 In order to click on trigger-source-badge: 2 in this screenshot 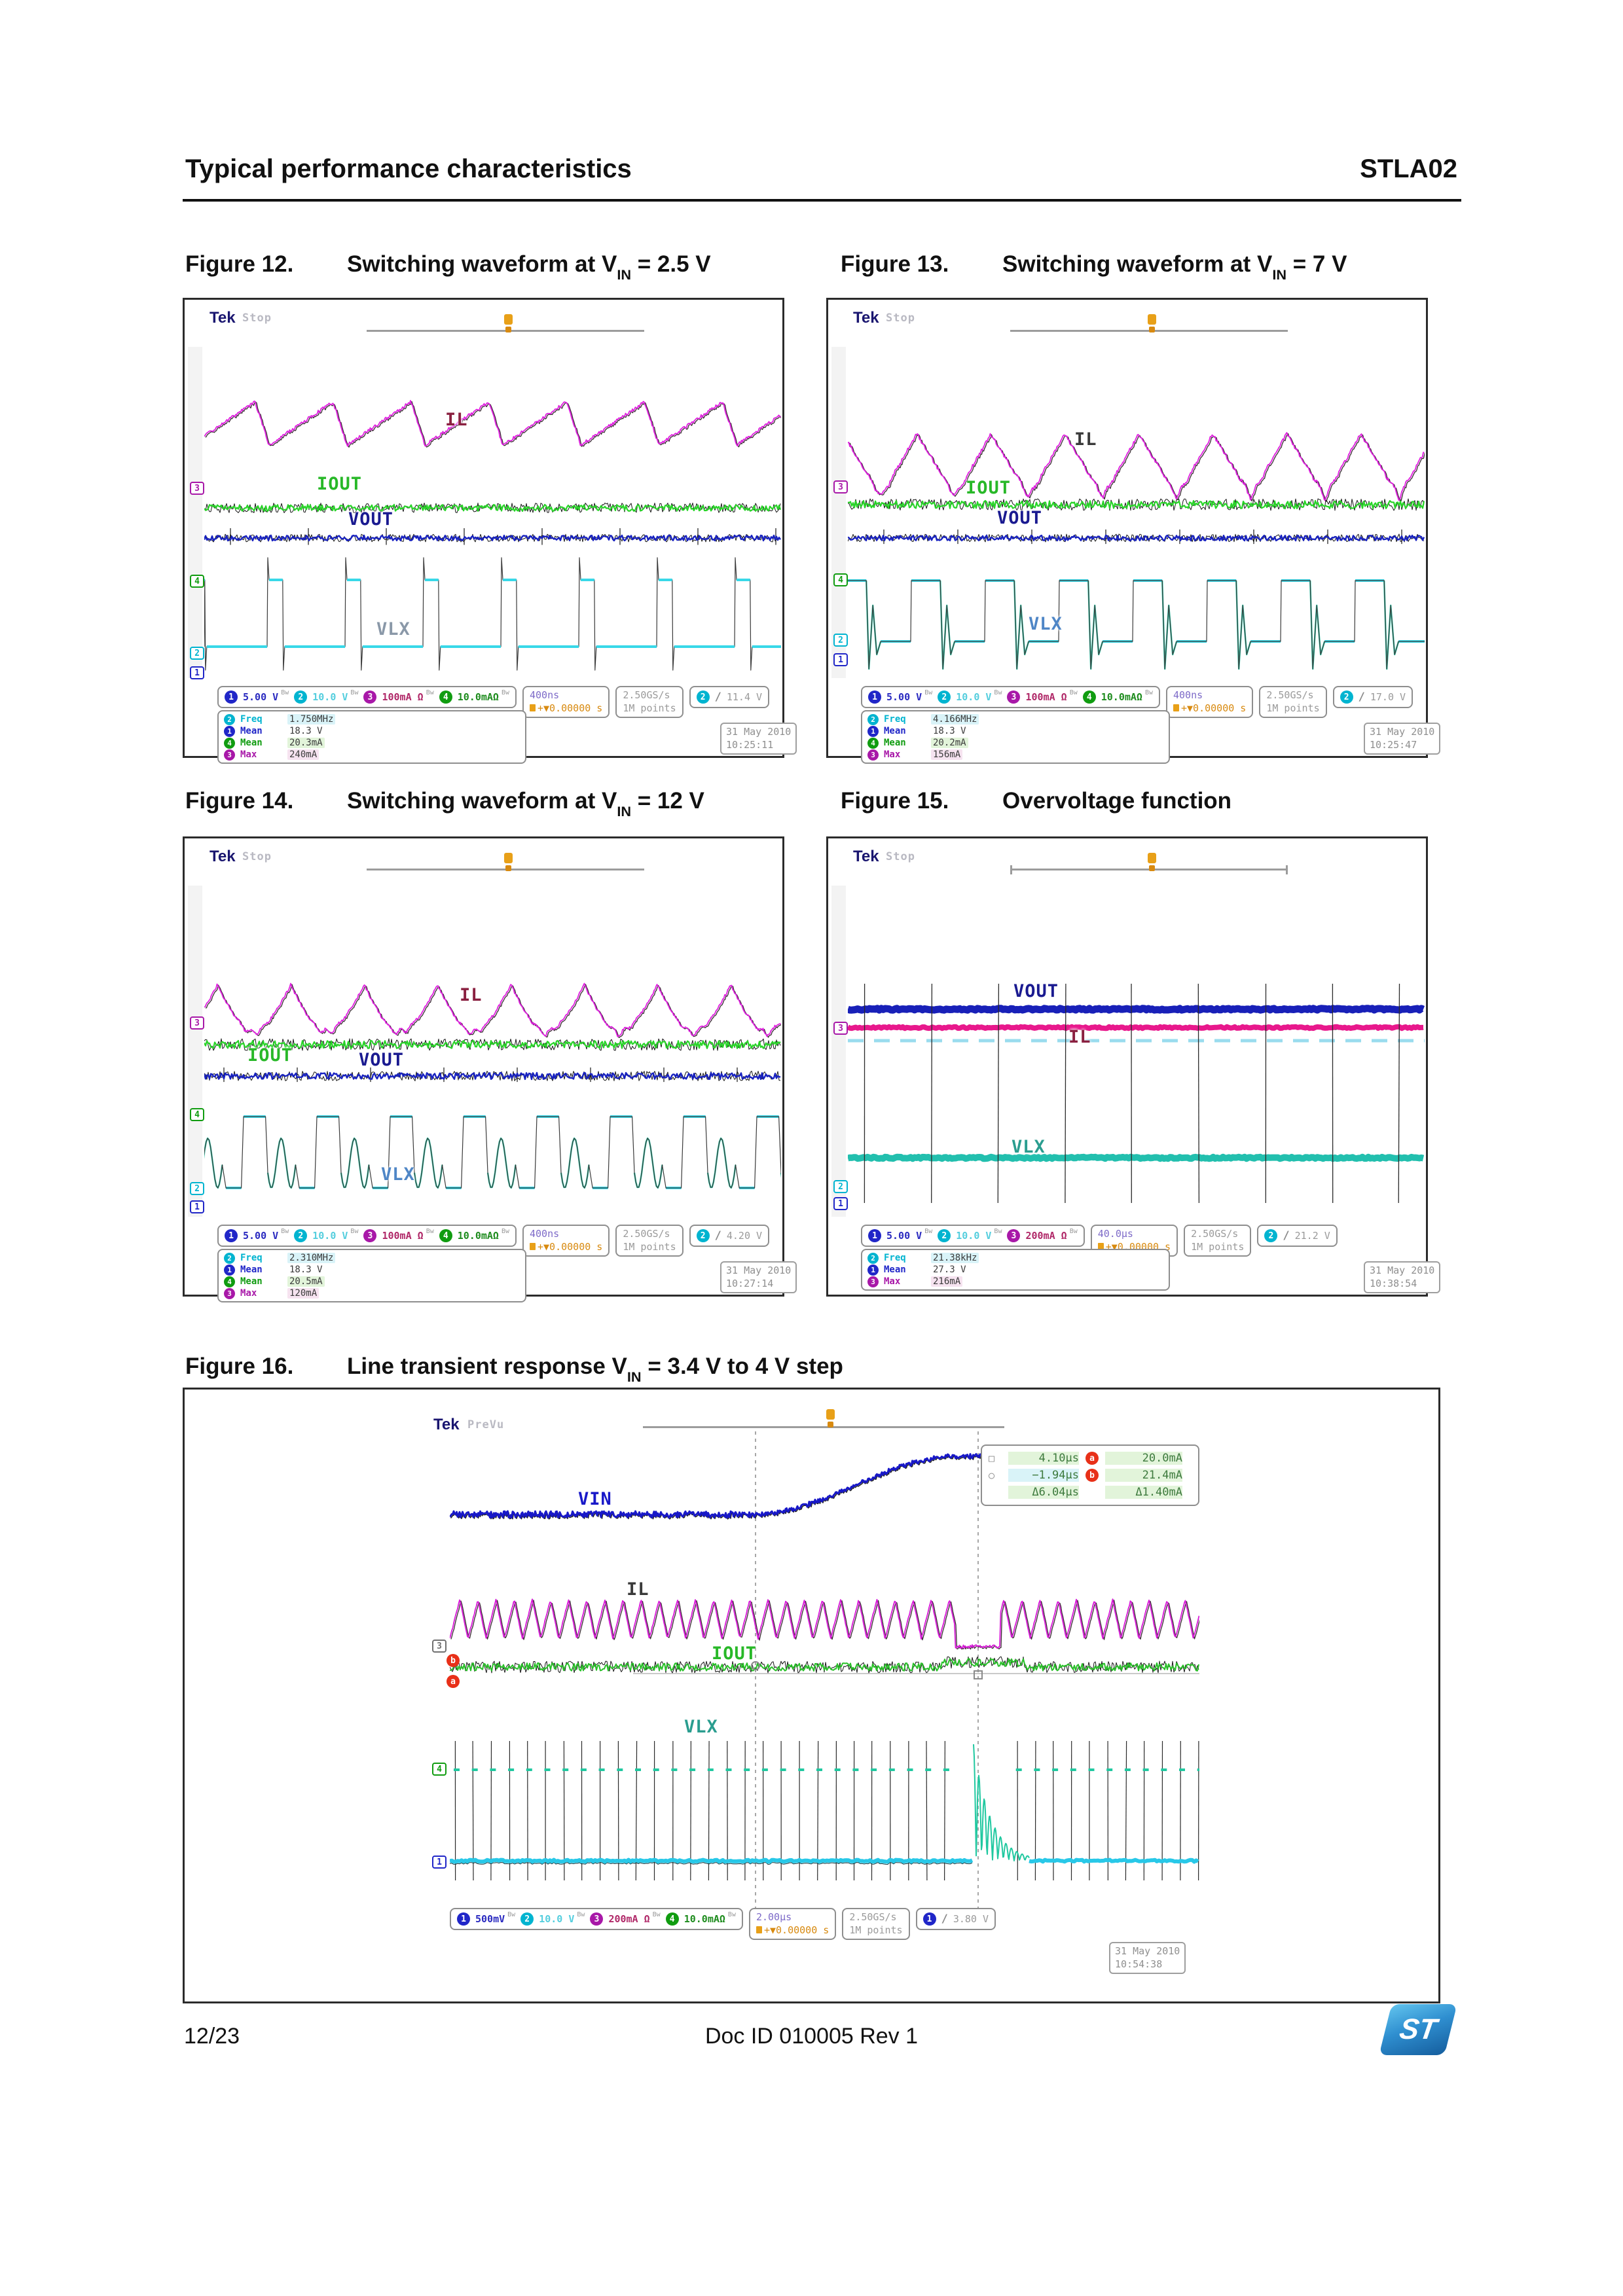, I will do `click(1346, 697)`.